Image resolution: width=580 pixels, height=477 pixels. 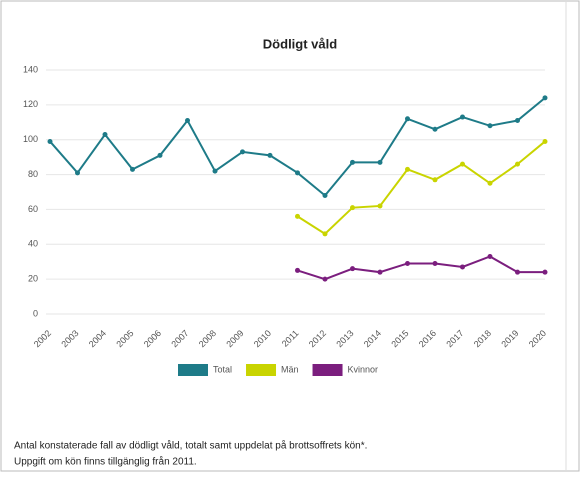 I want to click on y-tick-label: 120, so click(x=30, y=104).